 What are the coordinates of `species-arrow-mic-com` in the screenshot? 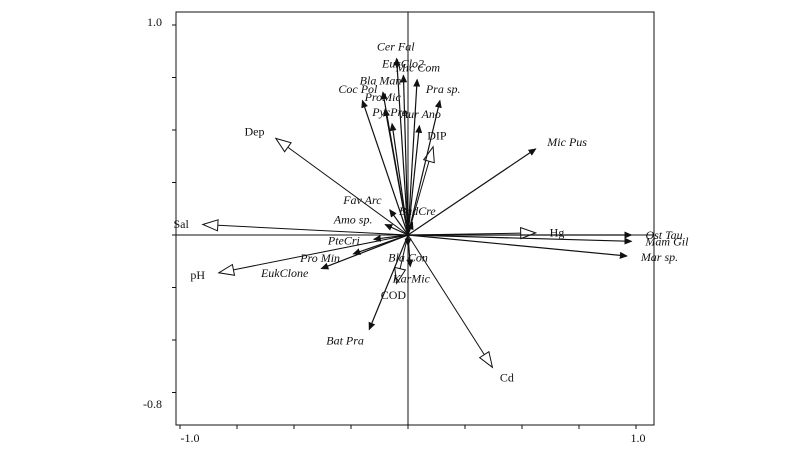 It's located at (414, 157).